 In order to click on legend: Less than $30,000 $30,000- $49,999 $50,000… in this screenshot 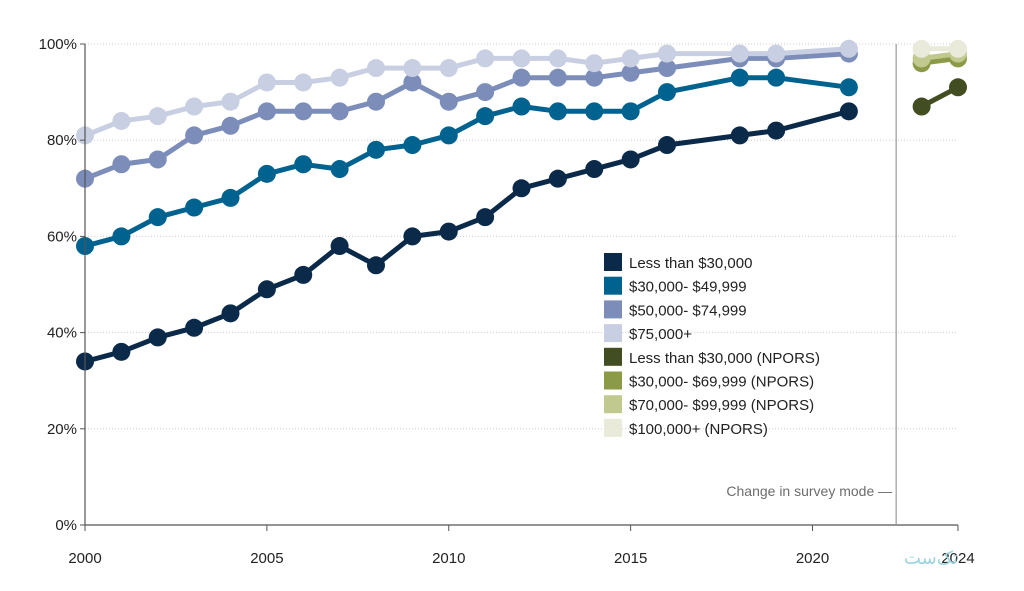, I will do `click(712, 345)`.